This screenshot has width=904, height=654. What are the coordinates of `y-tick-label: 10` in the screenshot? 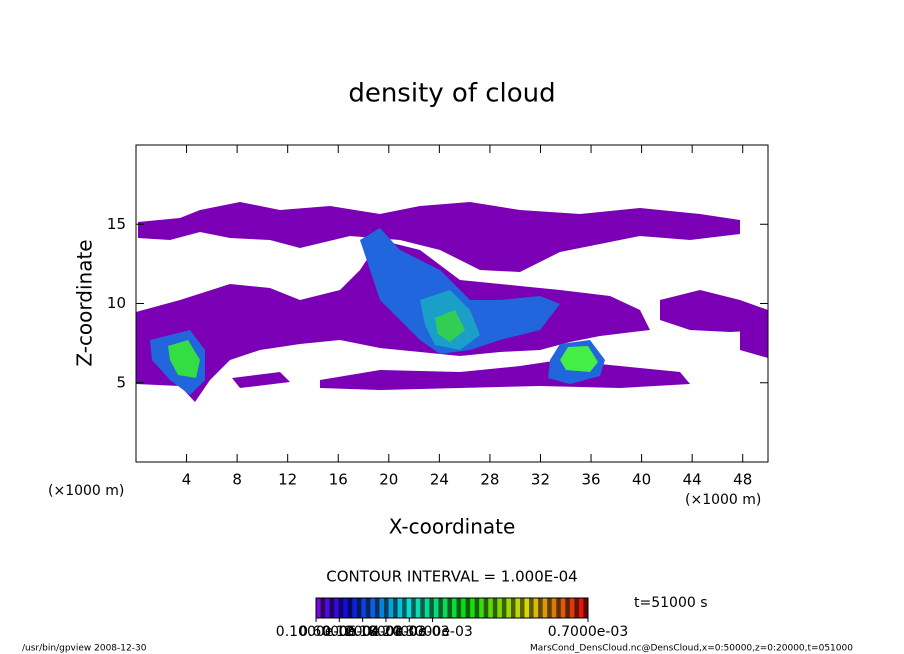 It's located at (116, 303).